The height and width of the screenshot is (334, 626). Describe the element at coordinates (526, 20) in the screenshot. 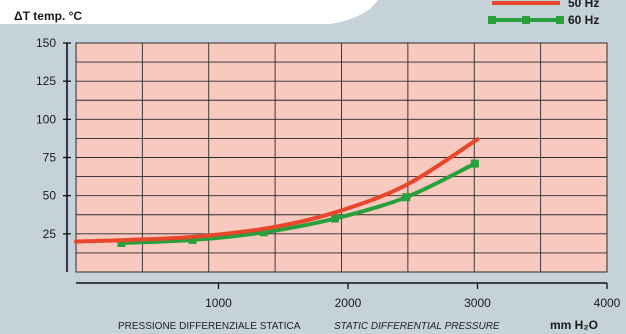

I see `legend-marker-60hz-b` at that location.